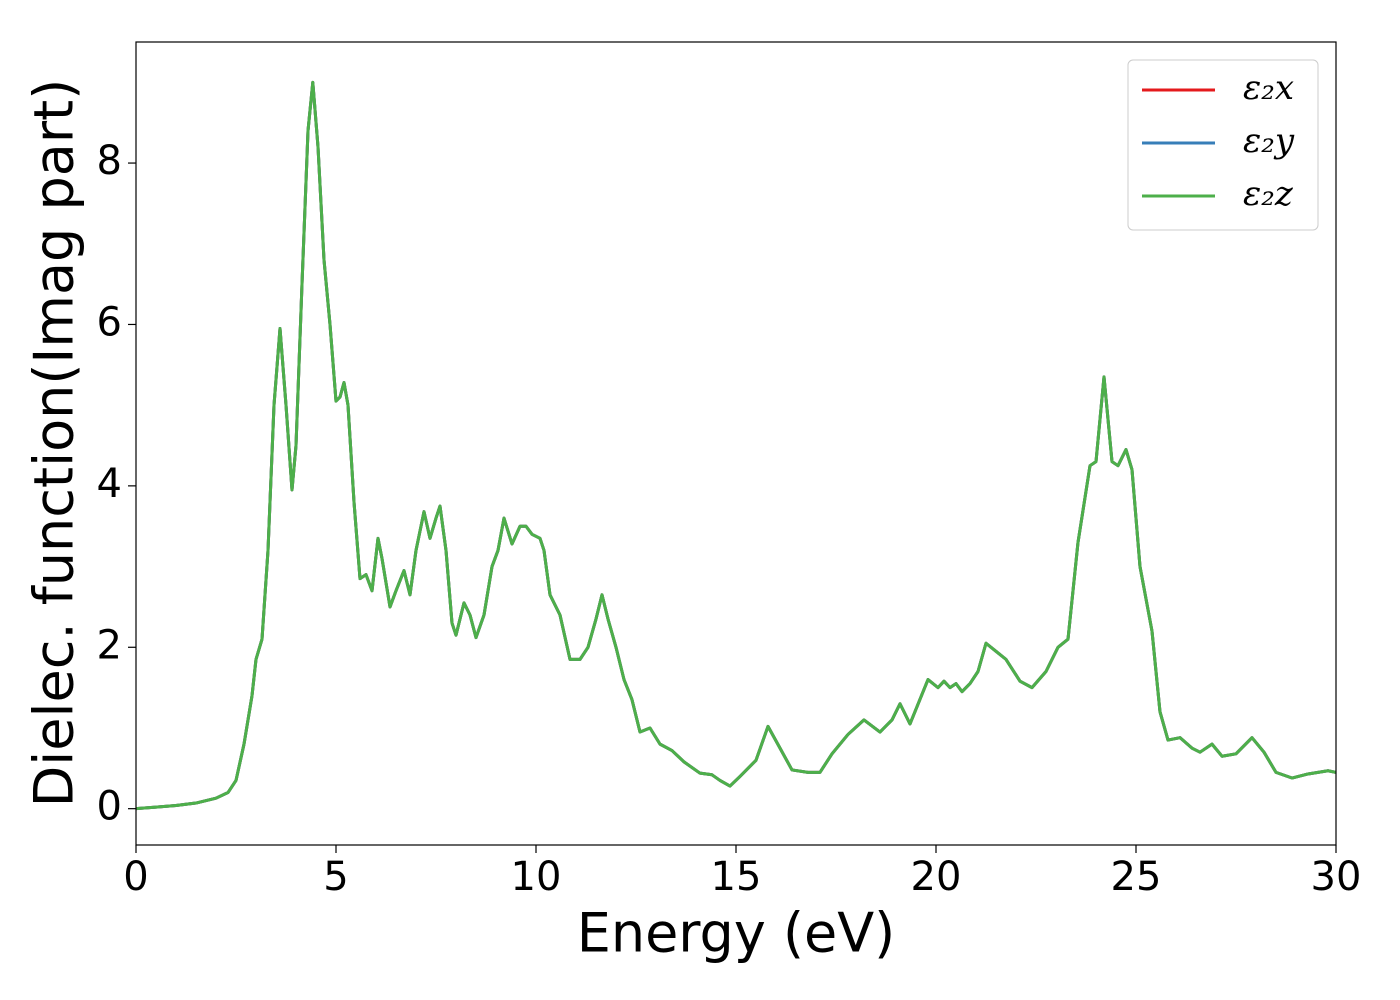 The image size is (1400, 1000). What do you see at coordinates (109, 645) in the screenshot?
I see `y-tick-label: 2` at bounding box center [109, 645].